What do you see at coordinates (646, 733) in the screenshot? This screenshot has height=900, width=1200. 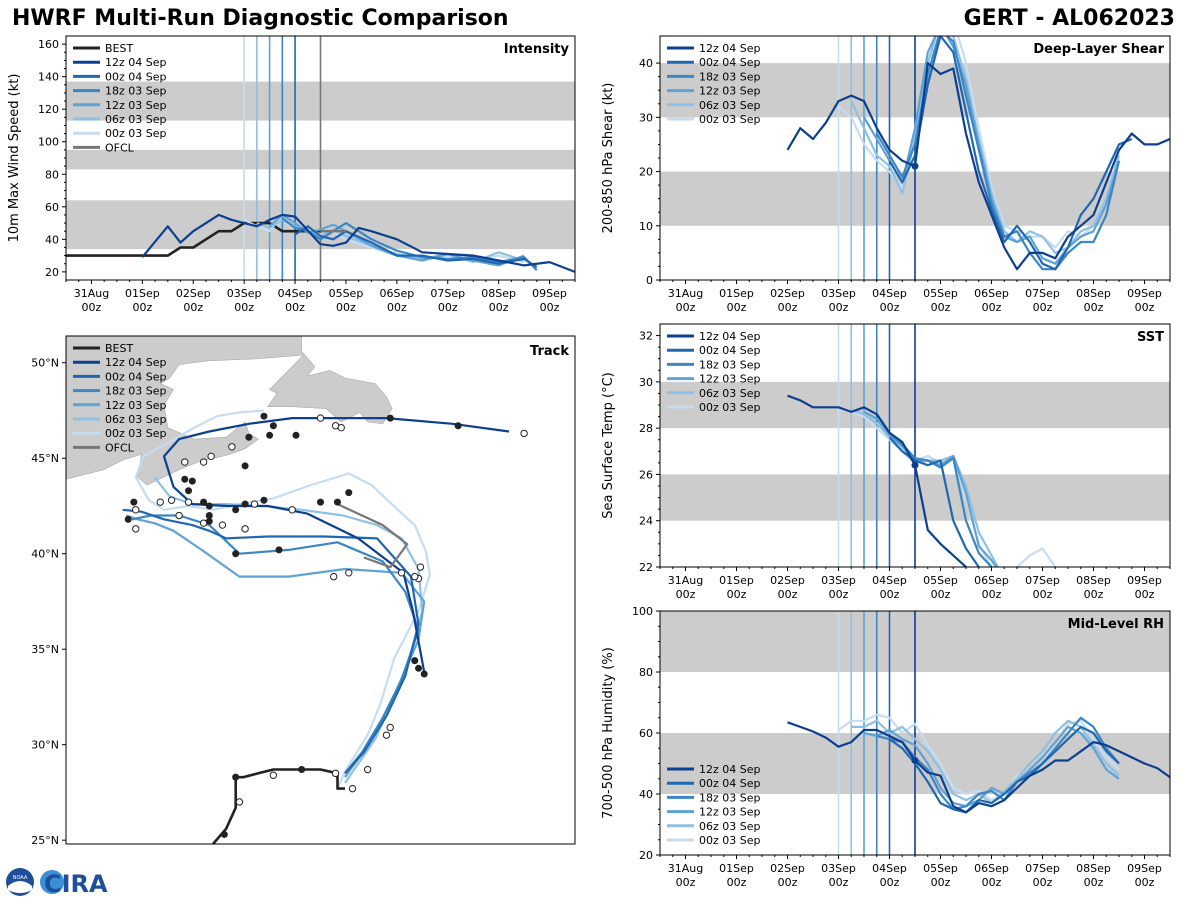 I see `rh-ytick-label: 60` at bounding box center [646, 733].